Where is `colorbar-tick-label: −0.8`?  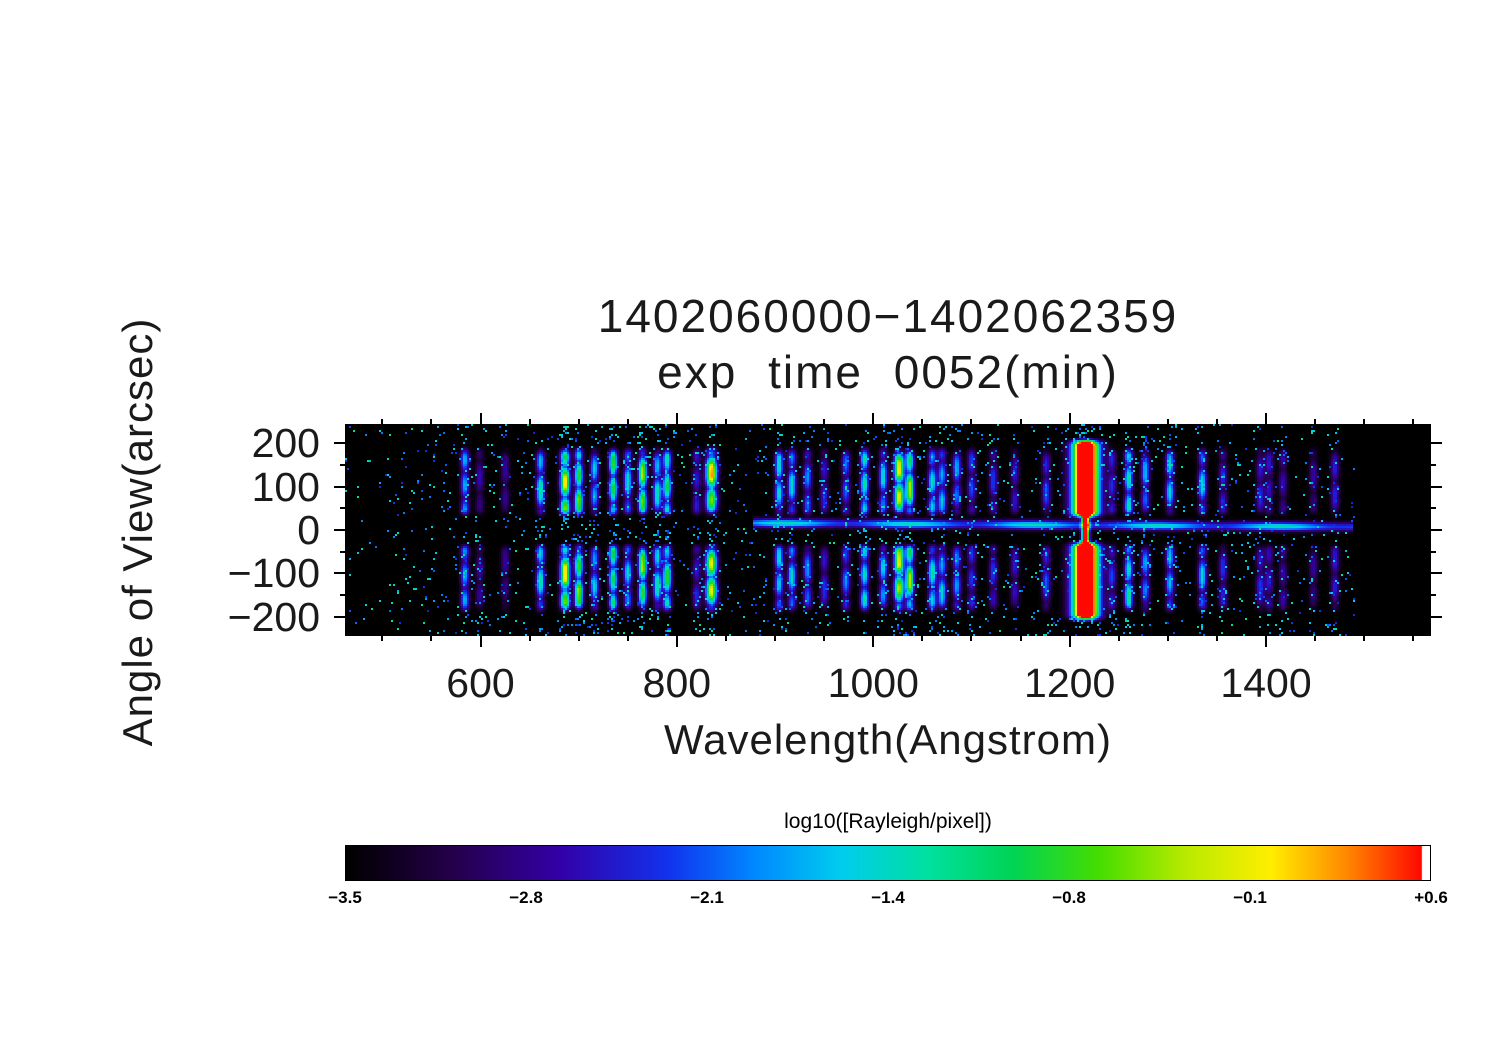
colorbar-tick-label: −0.8 is located at coordinates (1069, 897).